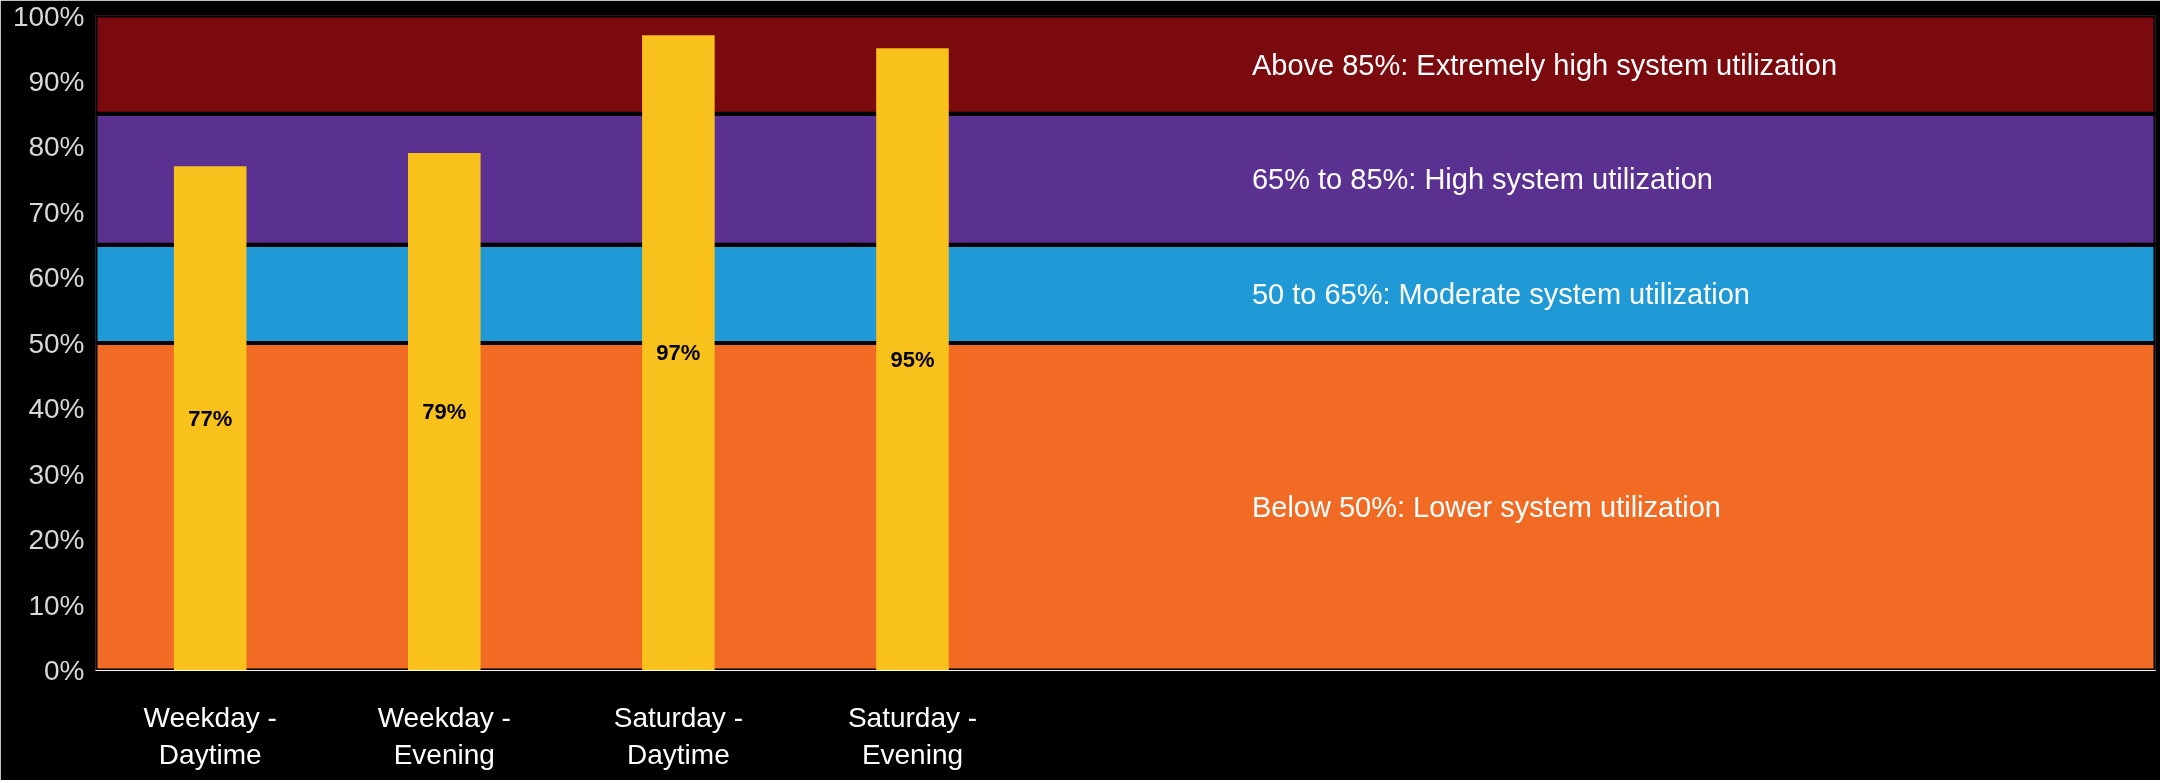 This screenshot has height=783, width=2164. I want to click on y-tick-label: 10%, so click(56, 605).